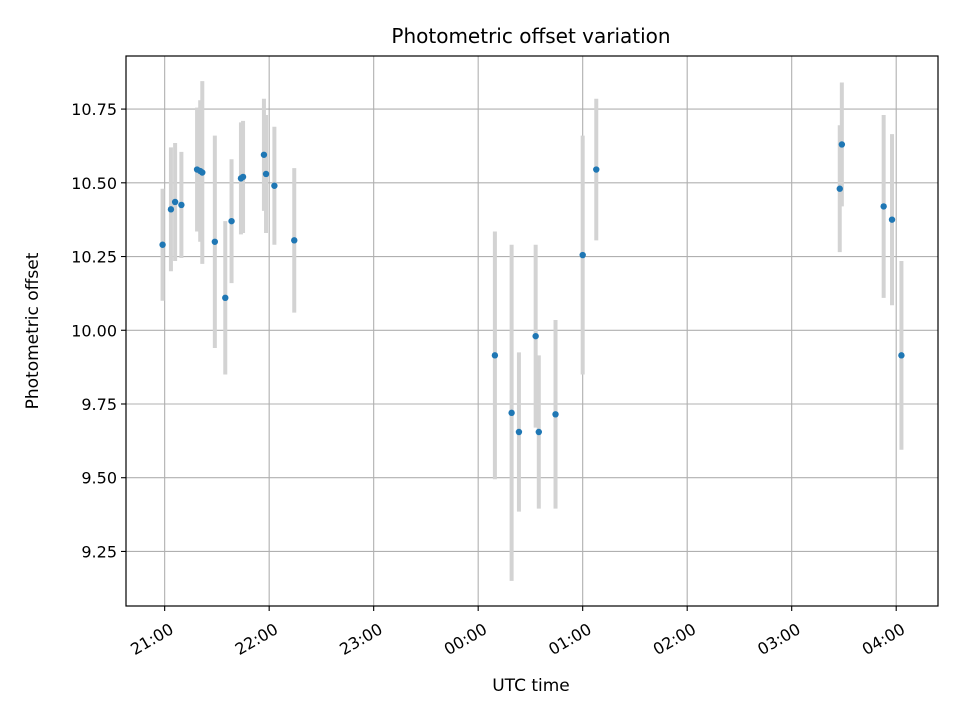  I want to click on y-axis-ticks: 9.25 9.50 9.75 10.00 10.25 10.50 10.75, so click(98, 330).